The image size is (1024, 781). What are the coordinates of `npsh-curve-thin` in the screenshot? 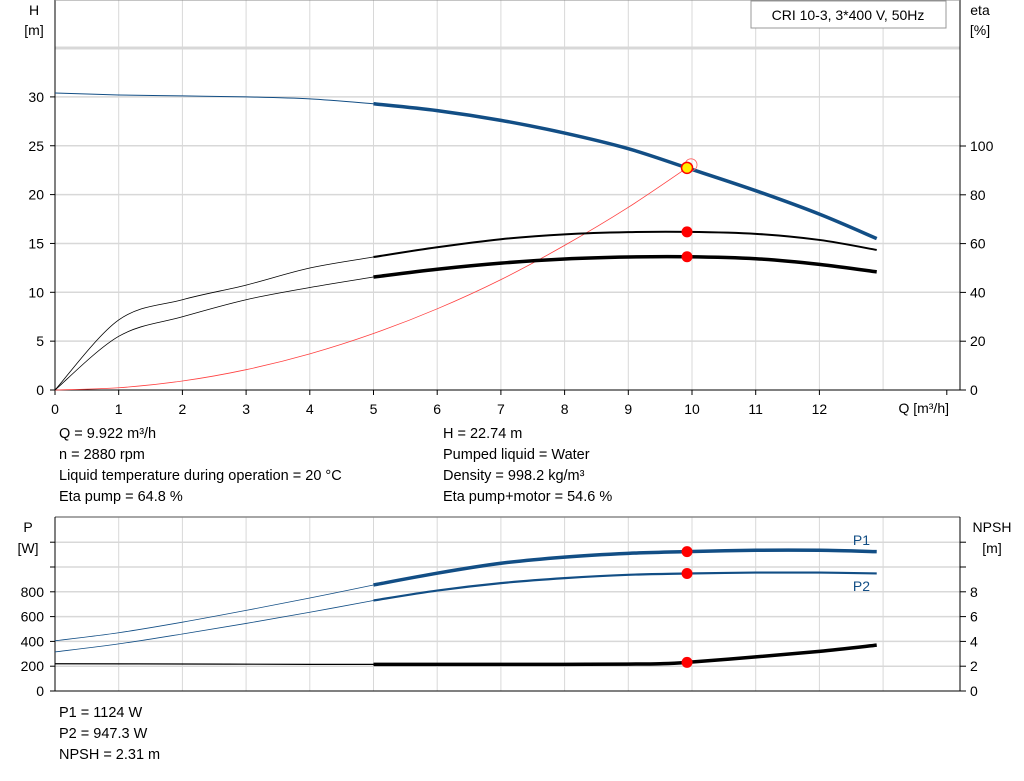 It's located at (214, 664).